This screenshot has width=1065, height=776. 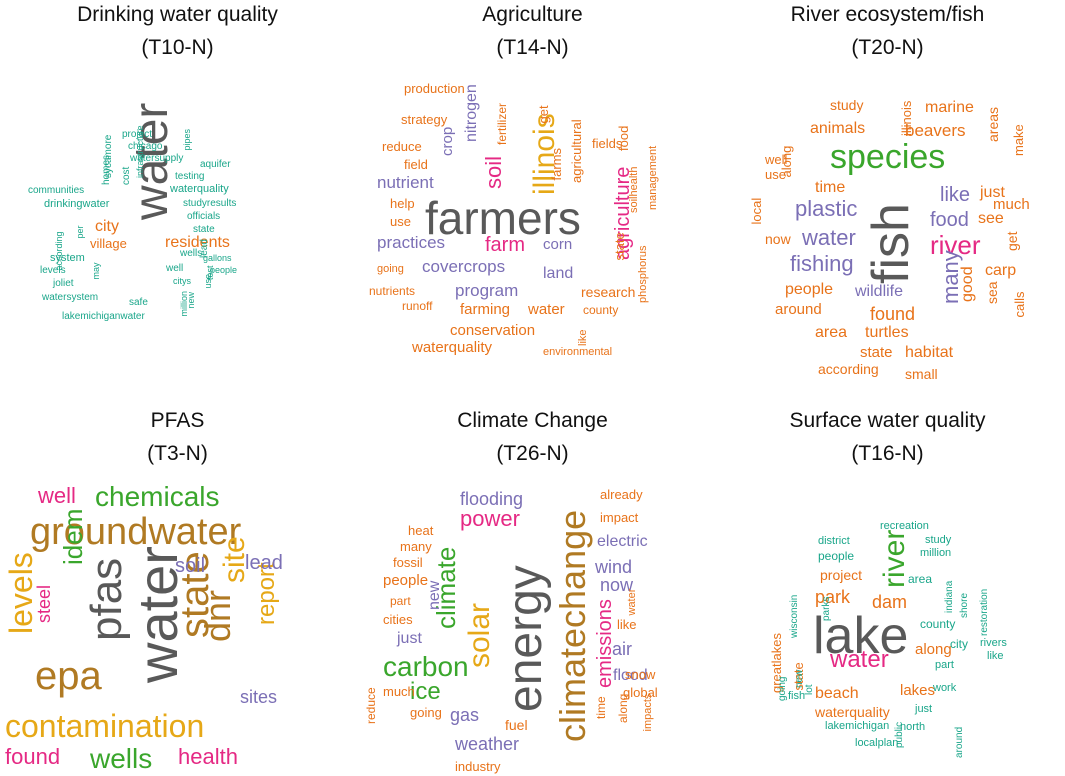 I want to click on cloud-word: citys, so click(x=182, y=281).